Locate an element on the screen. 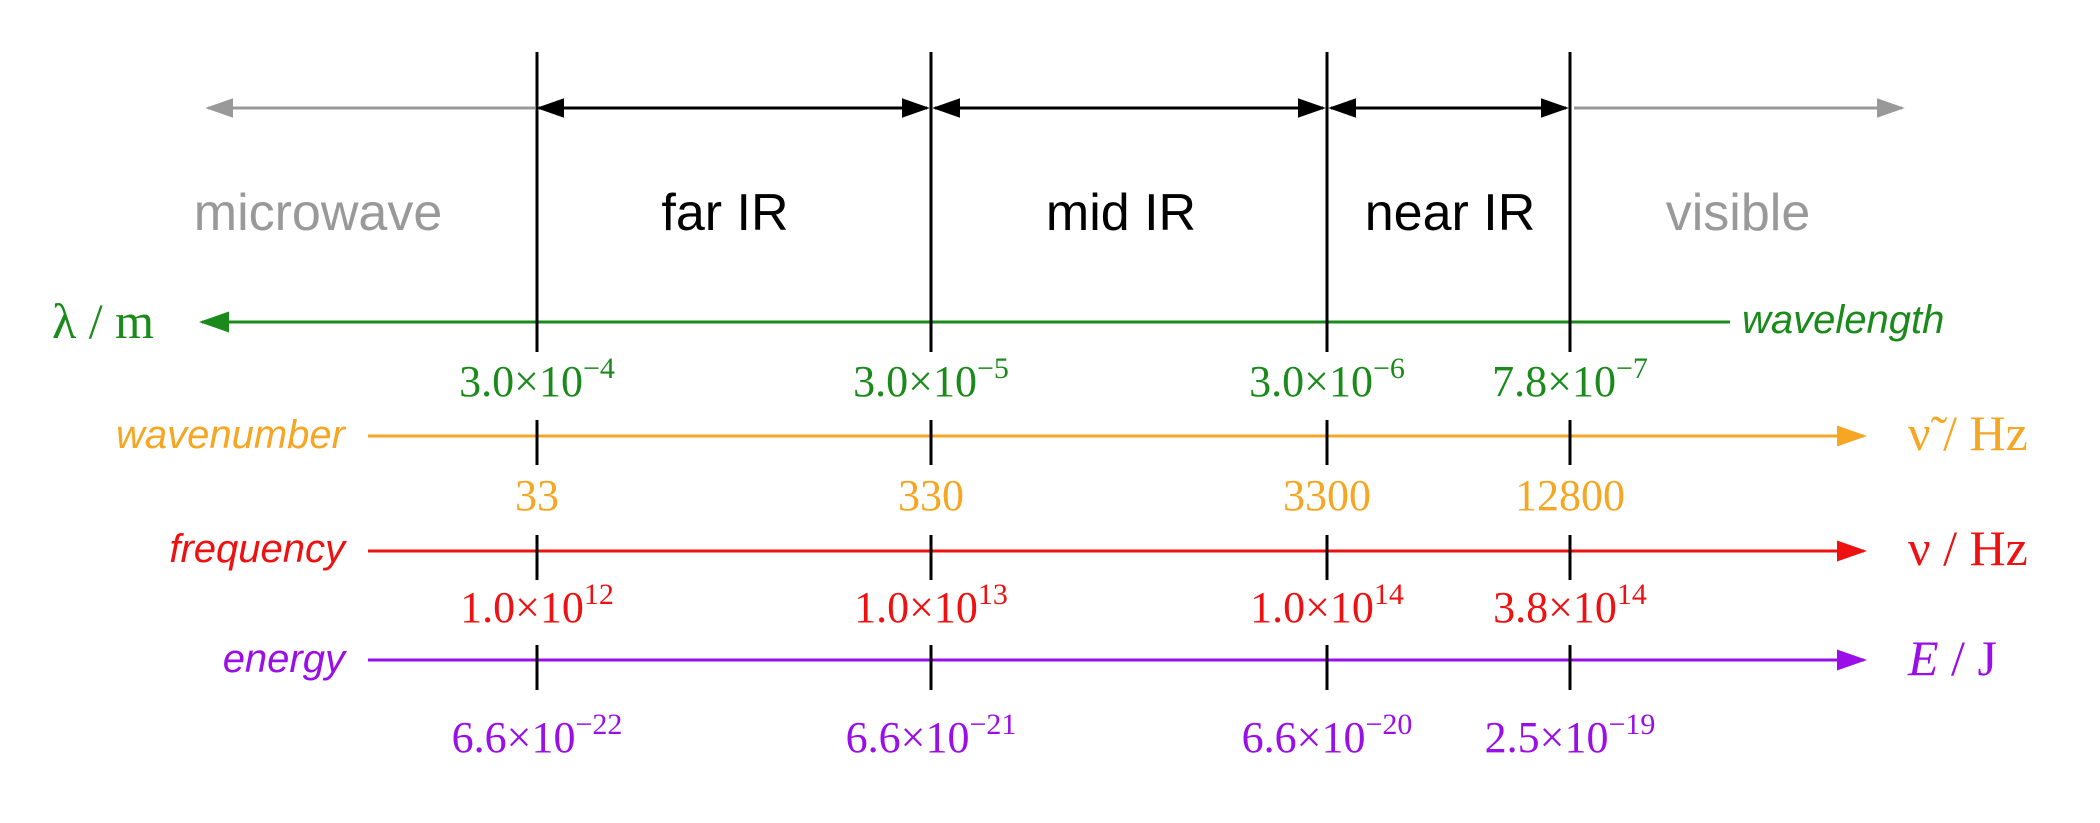  band-label-mid-ir: mid IR is located at coordinates (1121, 213).